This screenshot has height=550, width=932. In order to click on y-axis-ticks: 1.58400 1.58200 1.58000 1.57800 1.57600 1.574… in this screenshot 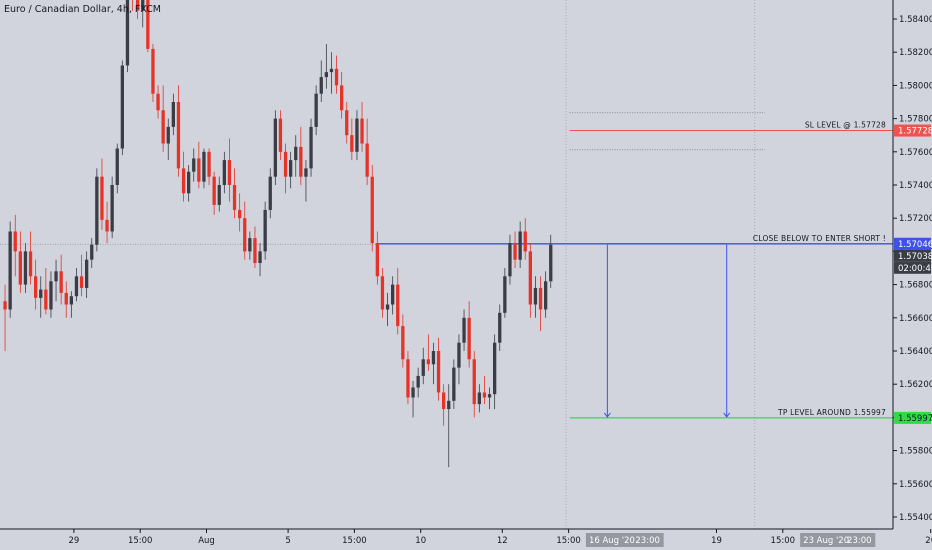, I will do `click(912, 269)`.